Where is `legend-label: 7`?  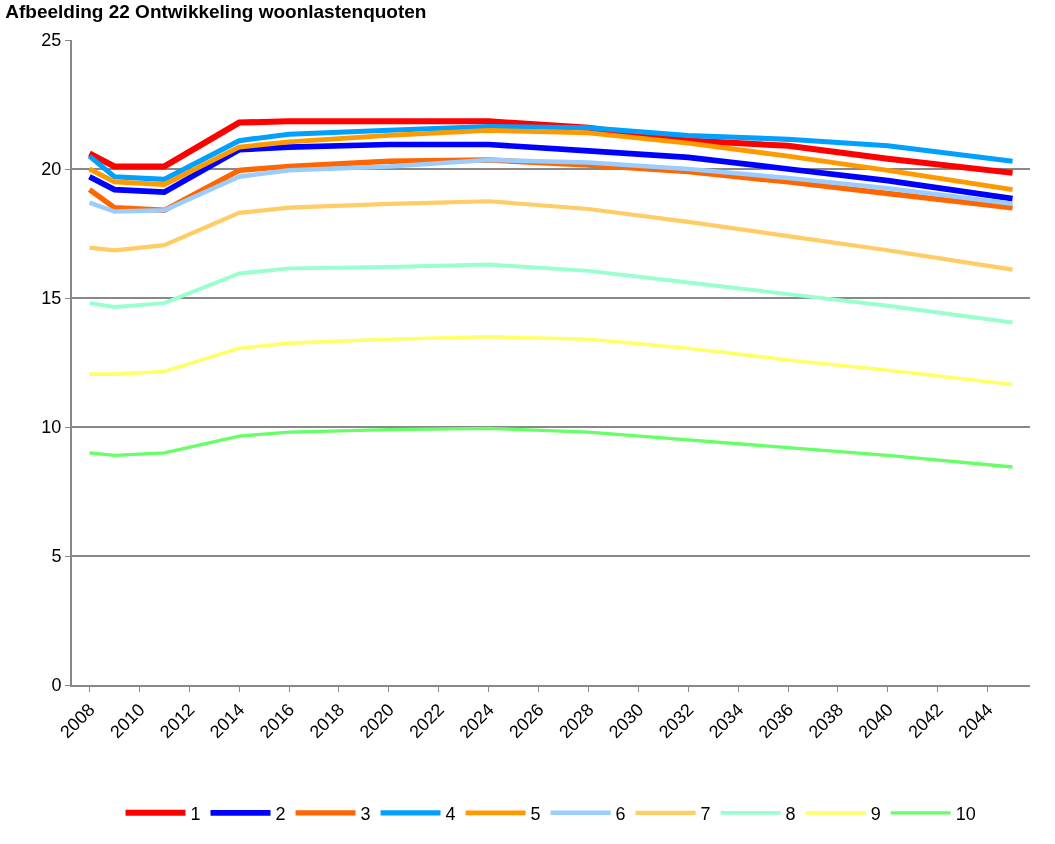 legend-label: 7 is located at coordinates (705, 813).